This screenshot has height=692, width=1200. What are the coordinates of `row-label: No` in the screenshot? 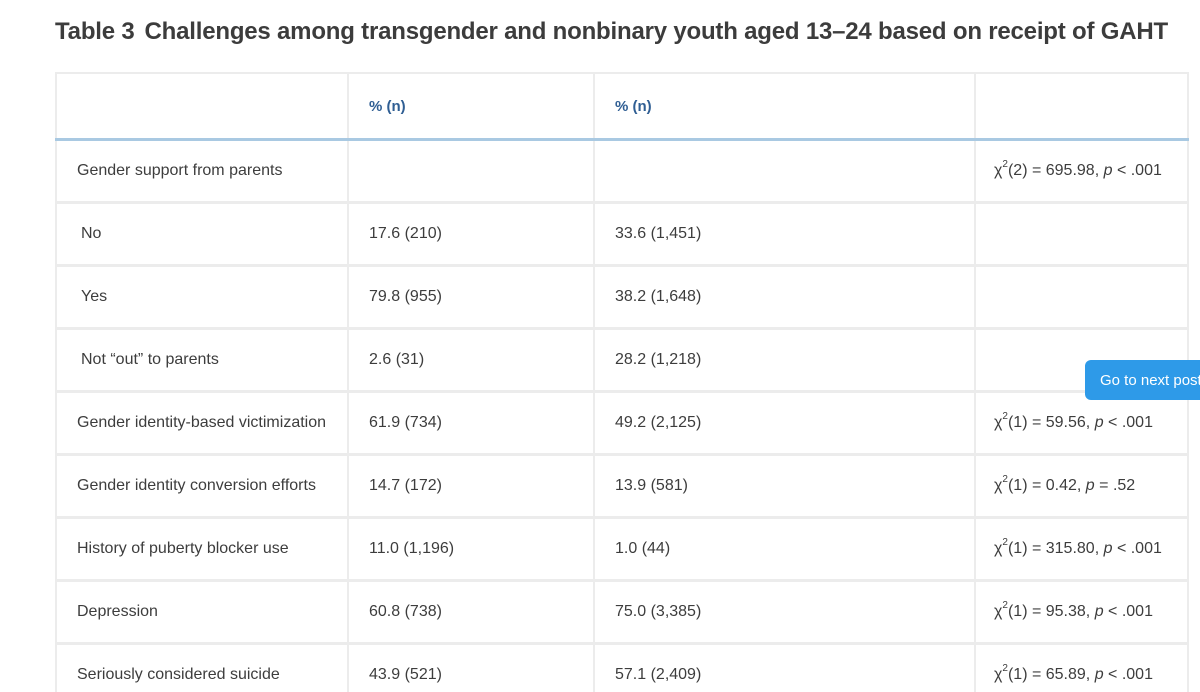 It's located at (202, 234).